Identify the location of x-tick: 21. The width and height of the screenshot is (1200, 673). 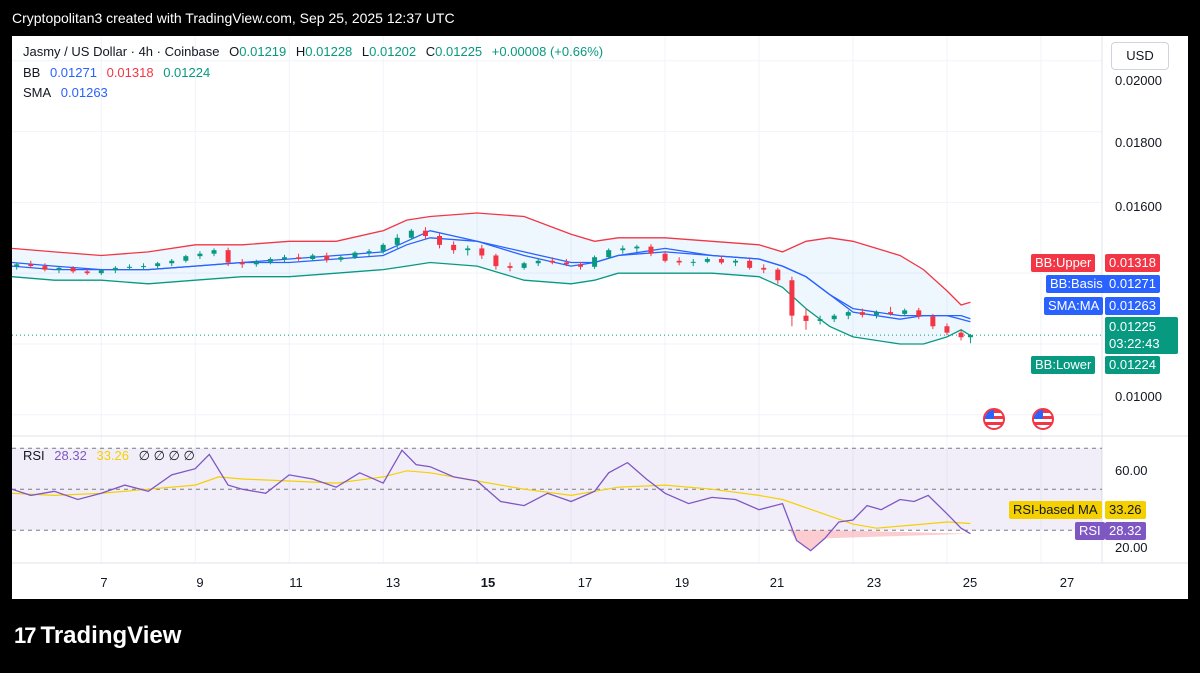
(777, 582).